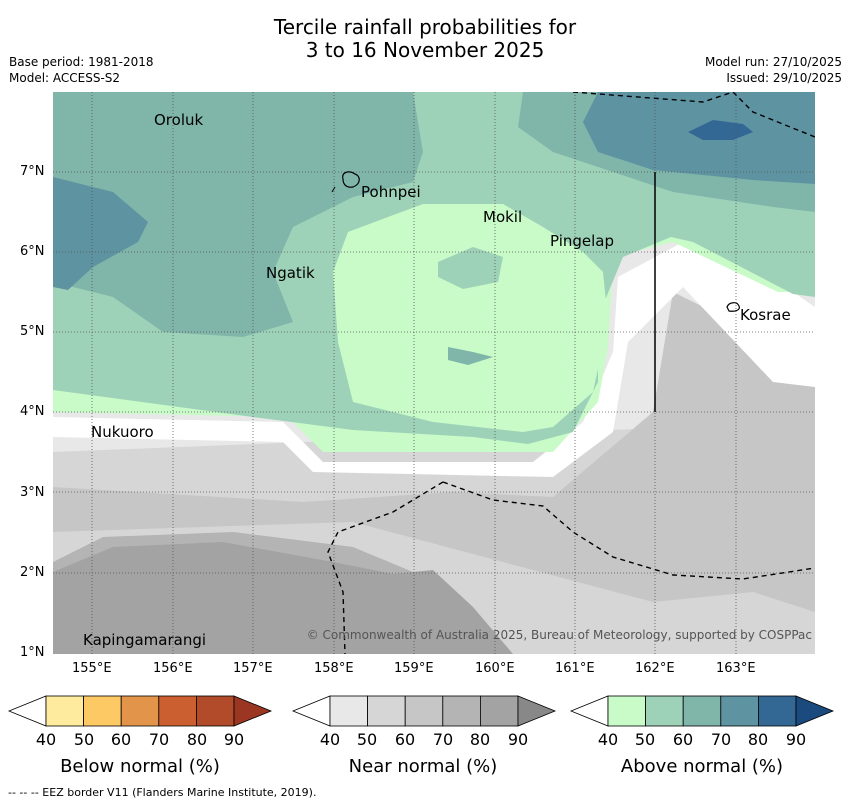 The height and width of the screenshot is (804, 850). What do you see at coordinates (159, 739) in the screenshot?
I see `cb-below-tick-70: 70` at bounding box center [159, 739].